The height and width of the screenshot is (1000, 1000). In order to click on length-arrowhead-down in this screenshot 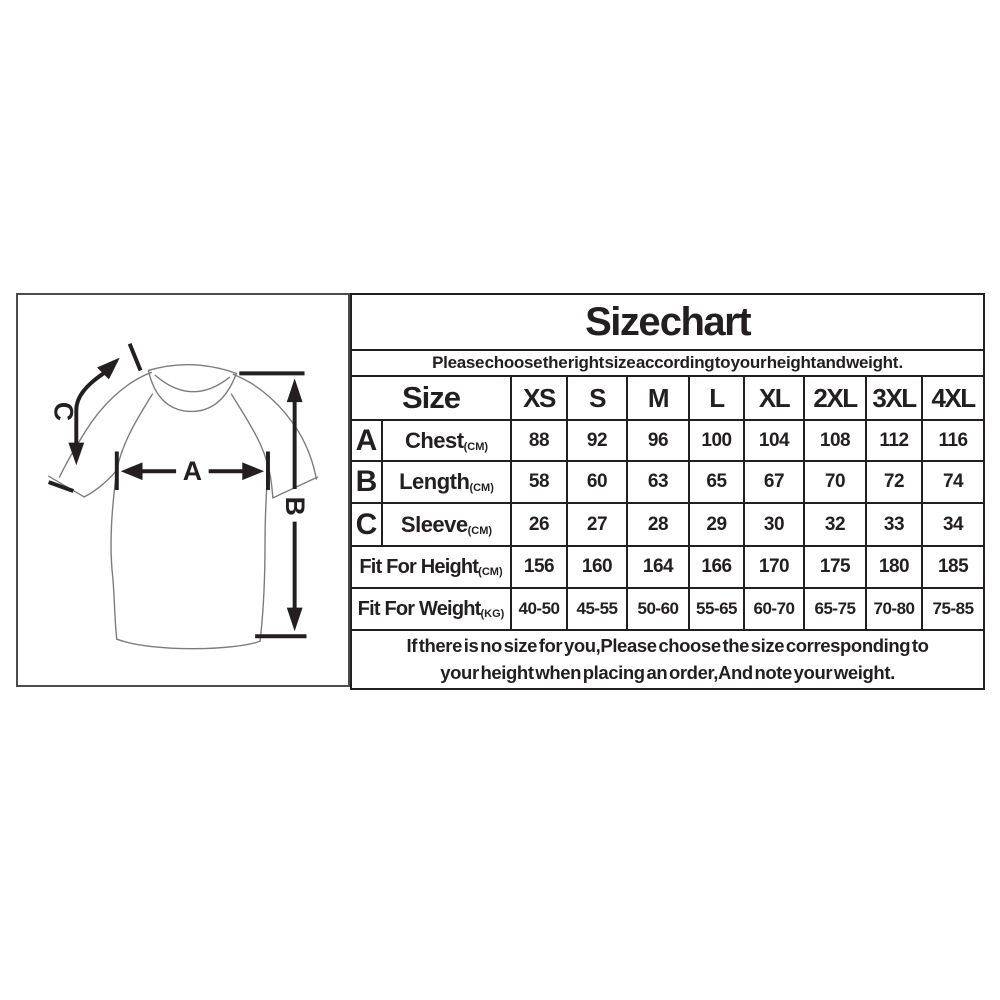, I will do `click(294, 619)`.